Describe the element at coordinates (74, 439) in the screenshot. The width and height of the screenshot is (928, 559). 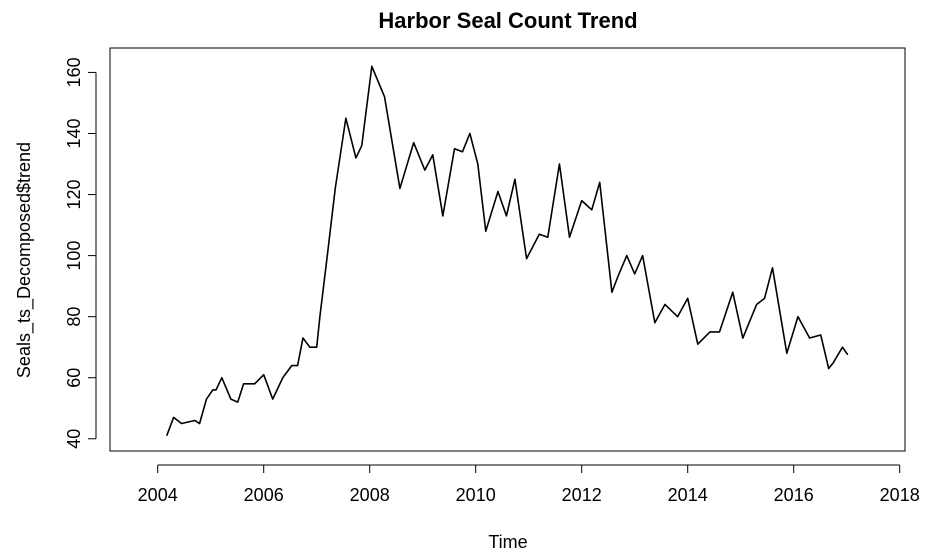
I see `y-tick-label: 40` at that location.